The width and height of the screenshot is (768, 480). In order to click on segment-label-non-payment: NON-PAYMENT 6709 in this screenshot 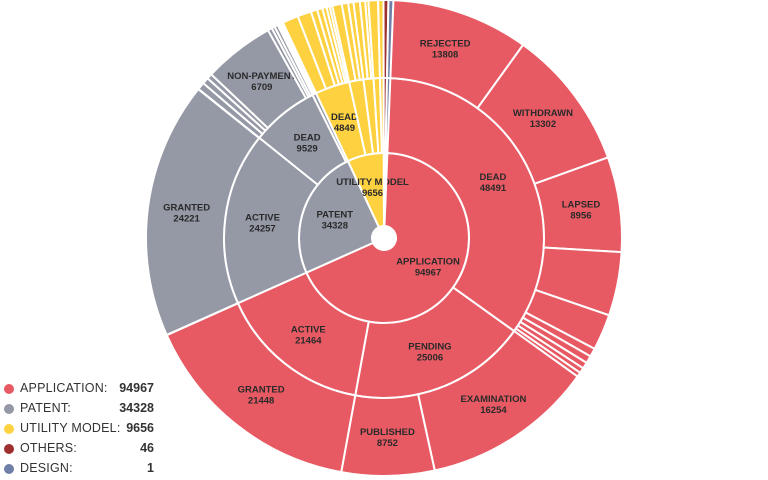, I will do `click(261, 82)`.